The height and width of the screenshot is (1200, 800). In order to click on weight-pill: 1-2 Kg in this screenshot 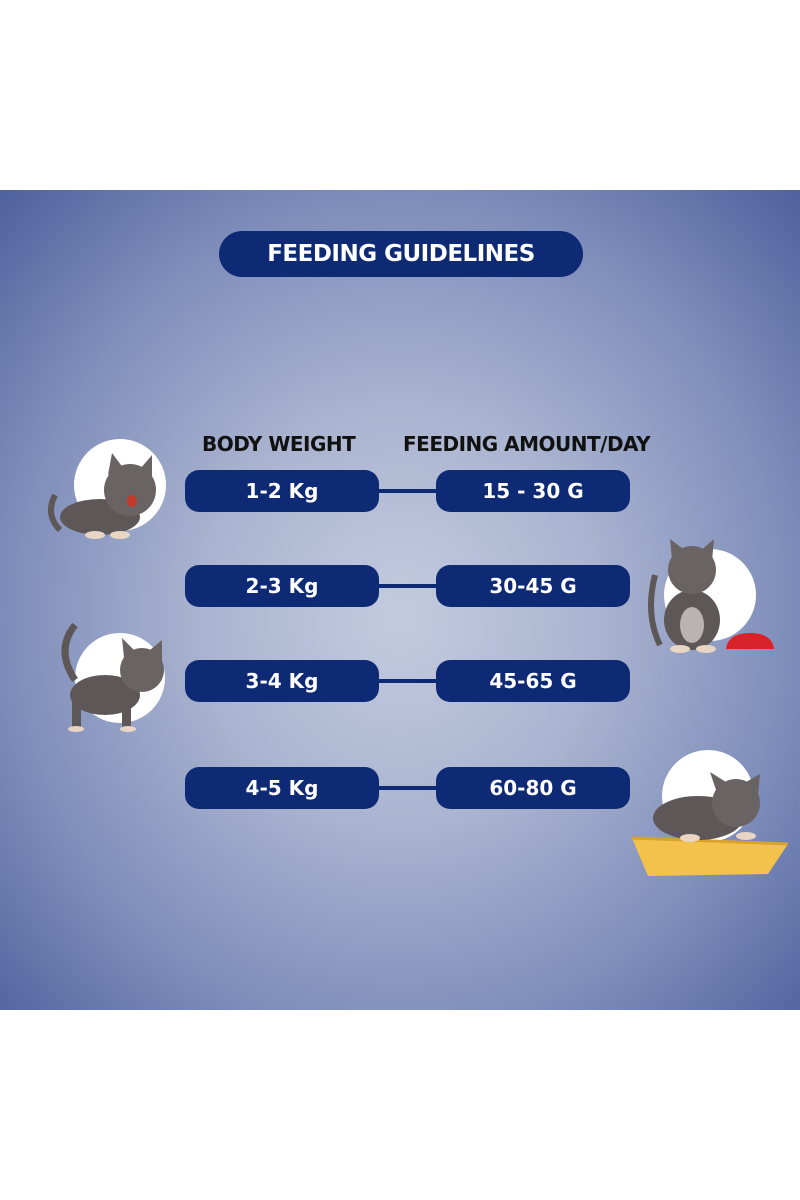, I will do `click(282, 491)`.